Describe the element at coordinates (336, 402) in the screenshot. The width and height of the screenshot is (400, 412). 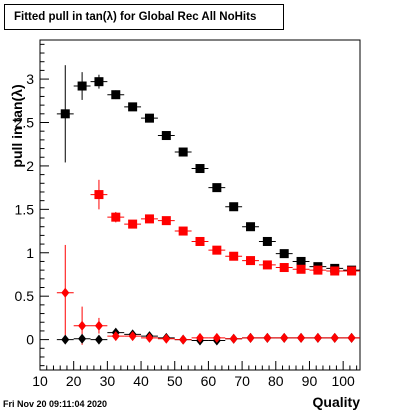
I see `x-axis-label: Quality` at that location.